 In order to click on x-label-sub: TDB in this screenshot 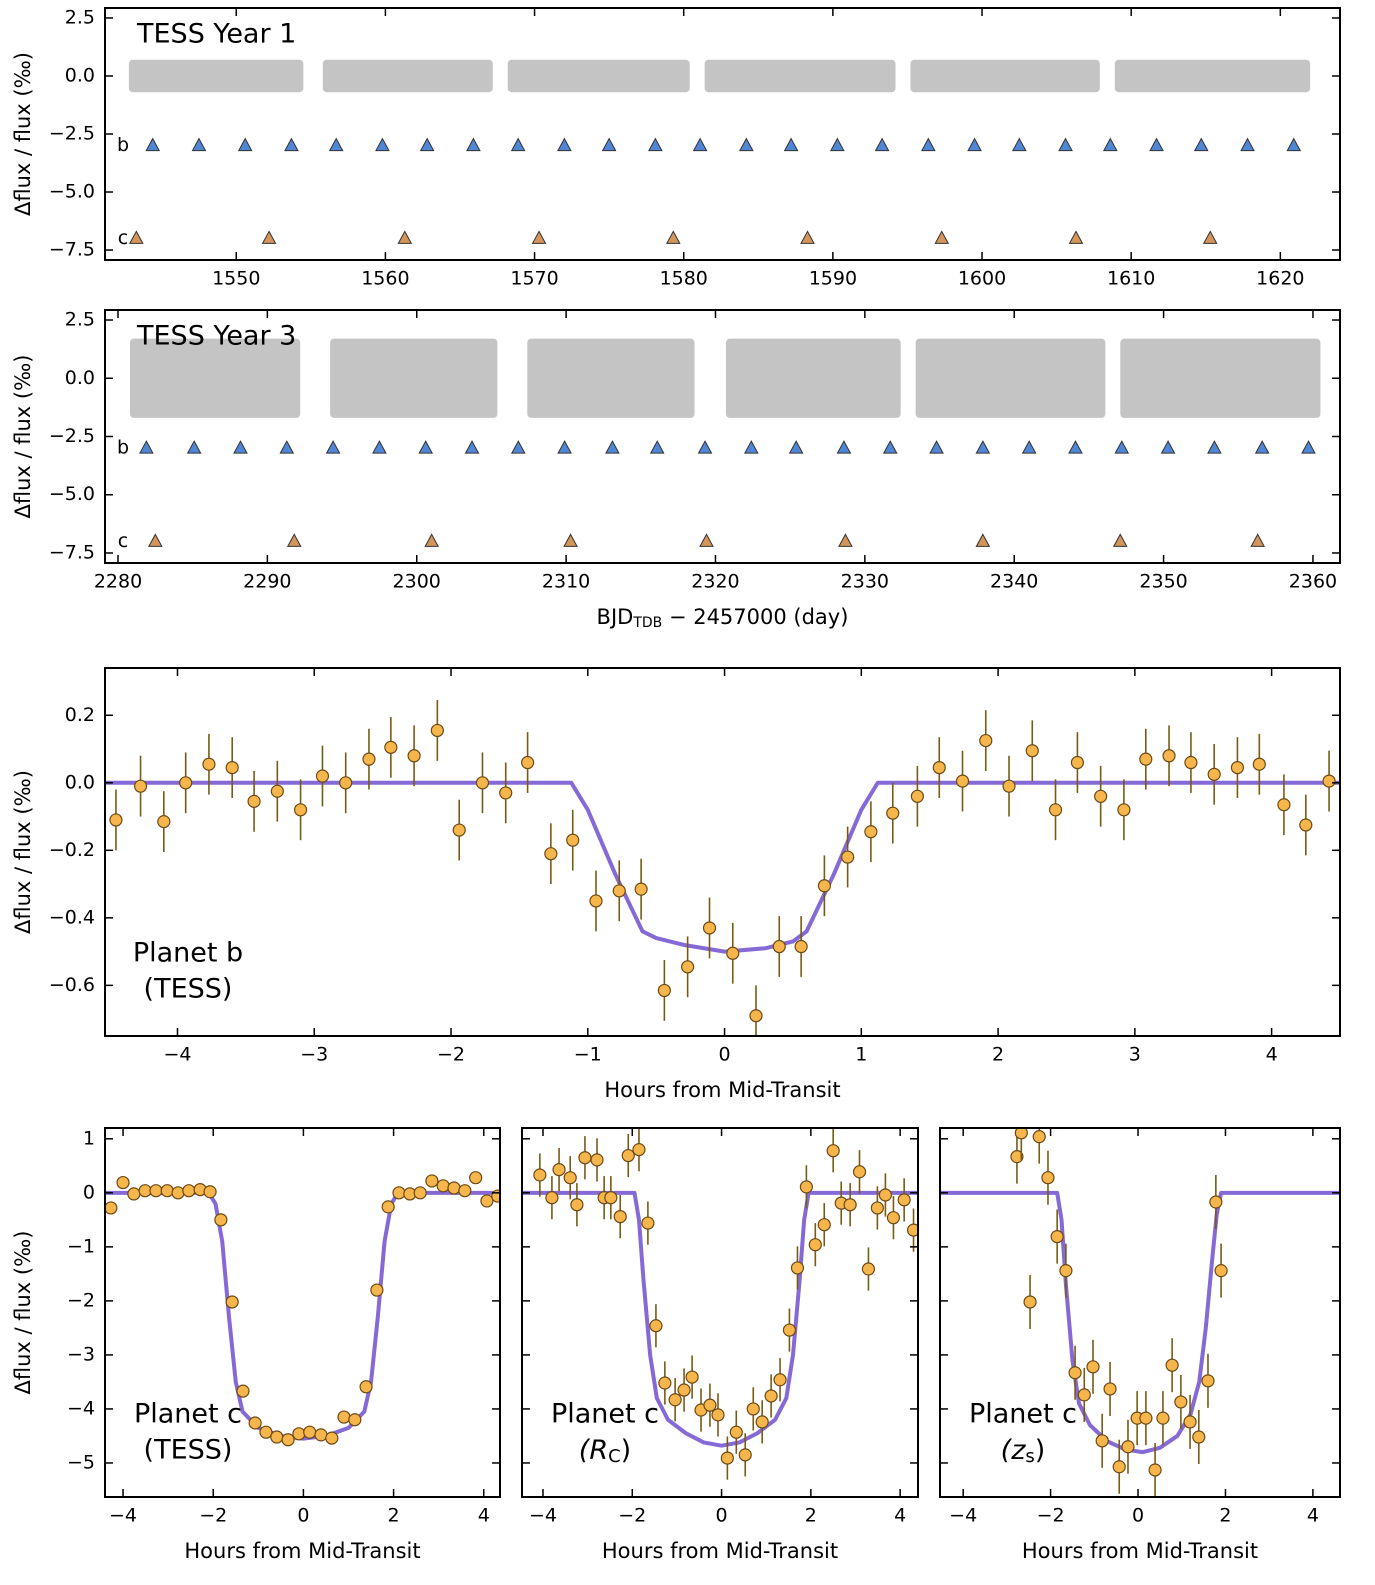, I will do `click(647, 623)`.